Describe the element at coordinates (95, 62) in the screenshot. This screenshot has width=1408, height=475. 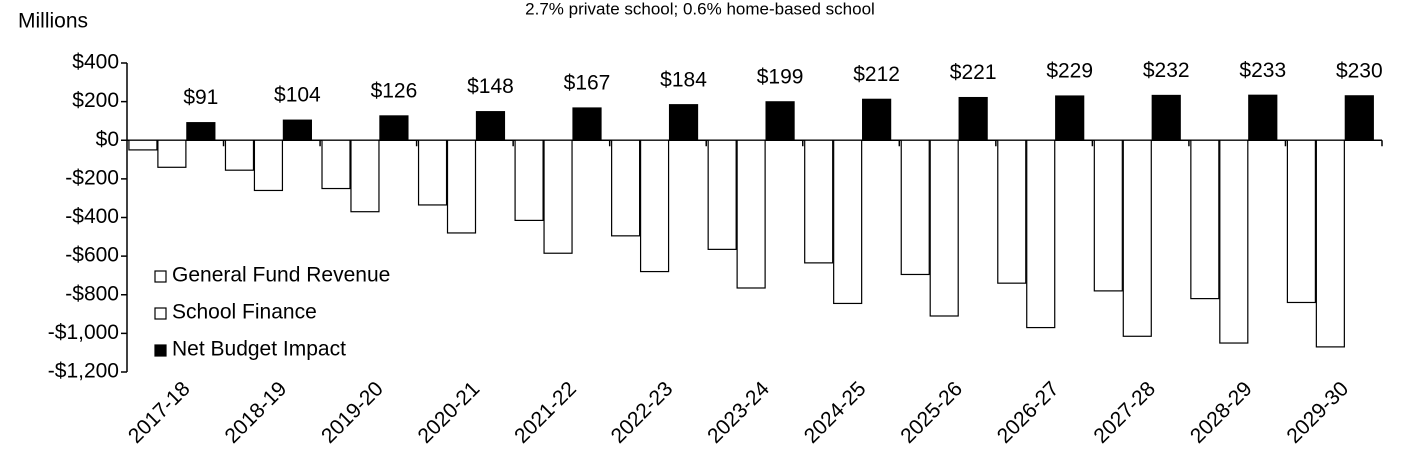
I see `y-tick-label: $400` at that location.